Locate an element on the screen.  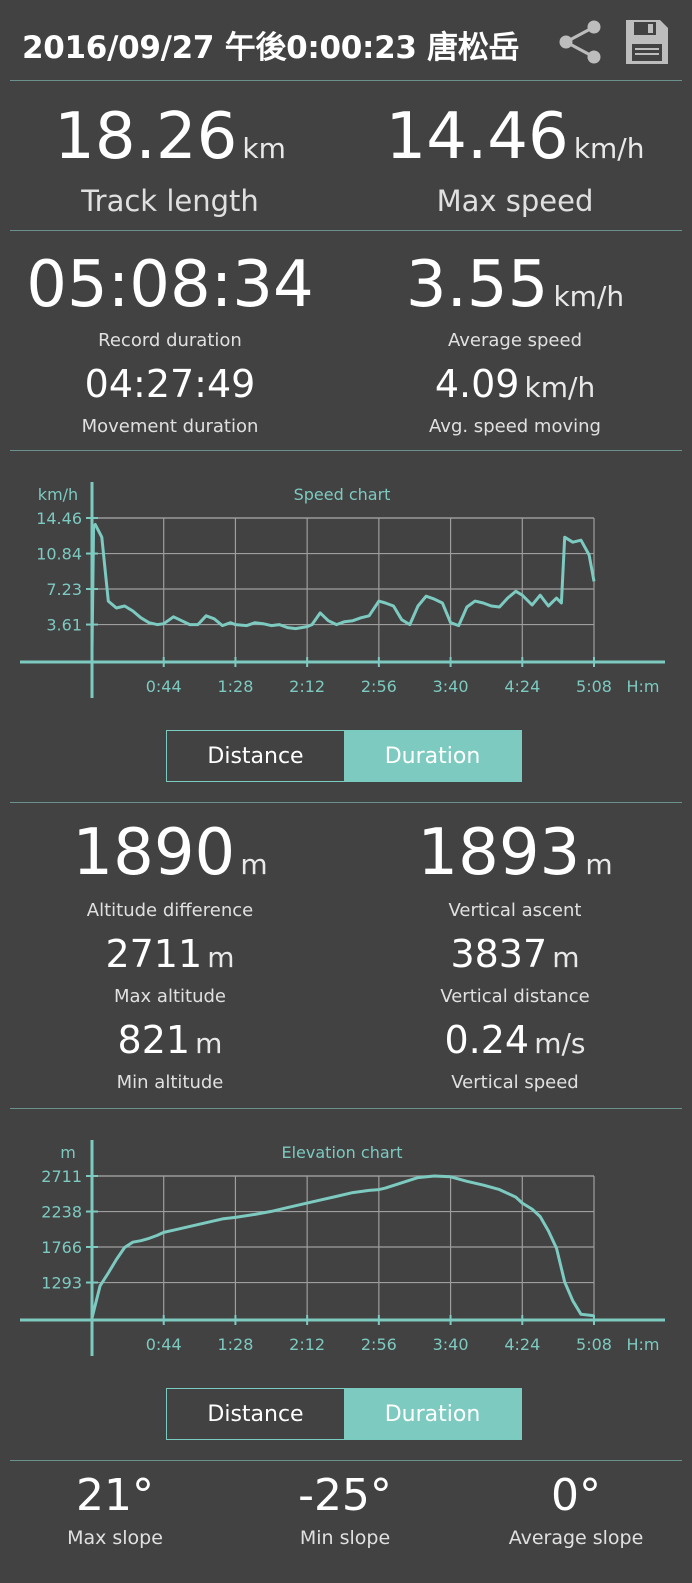
y-tick-label: 14.46 is located at coordinates (59, 518).